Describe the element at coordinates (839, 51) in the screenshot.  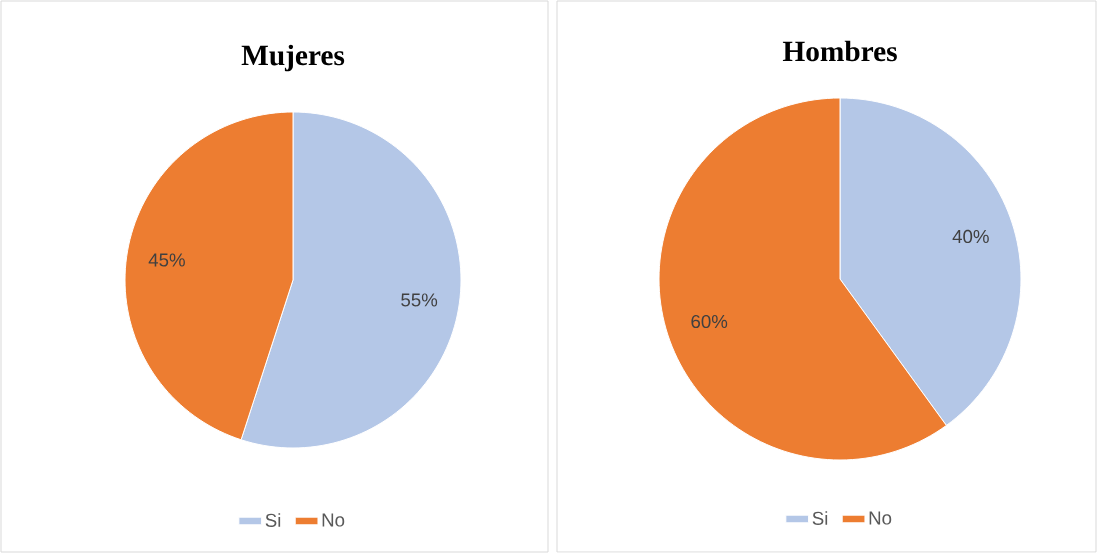
I see `chart-title: Hombres` at that location.